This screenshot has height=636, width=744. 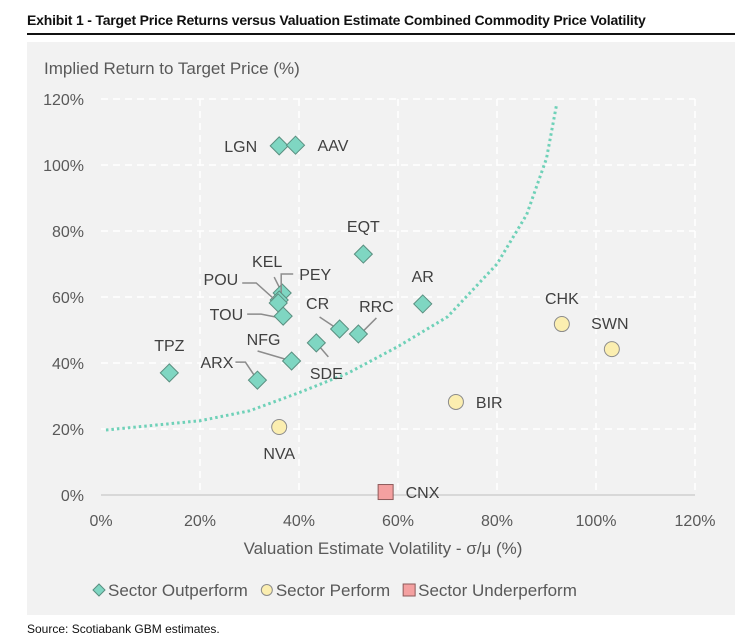 I want to click on title-rule, so click(x=381, y=34).